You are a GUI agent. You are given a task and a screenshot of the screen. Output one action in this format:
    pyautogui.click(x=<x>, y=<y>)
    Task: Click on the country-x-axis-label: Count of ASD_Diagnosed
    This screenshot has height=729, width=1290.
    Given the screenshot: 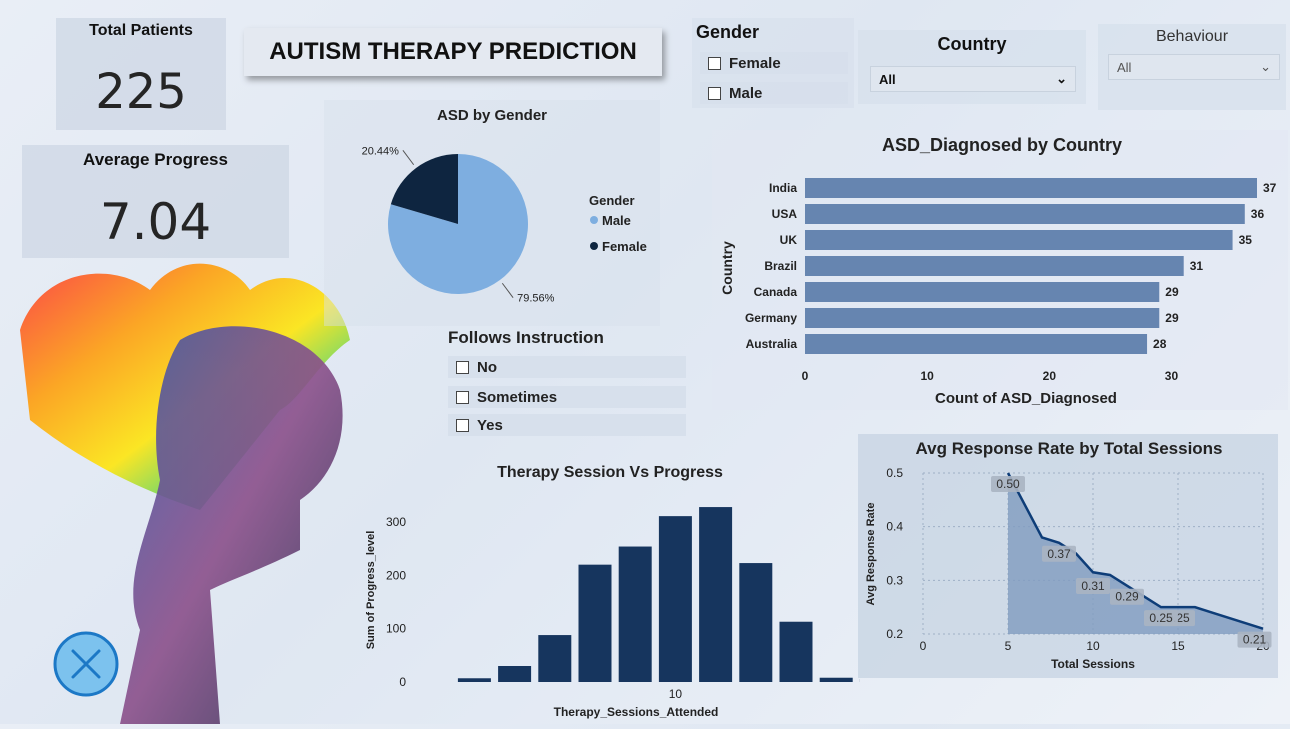 What is the action you would take?
    pyautogui.click(x=1026, y=398)
    